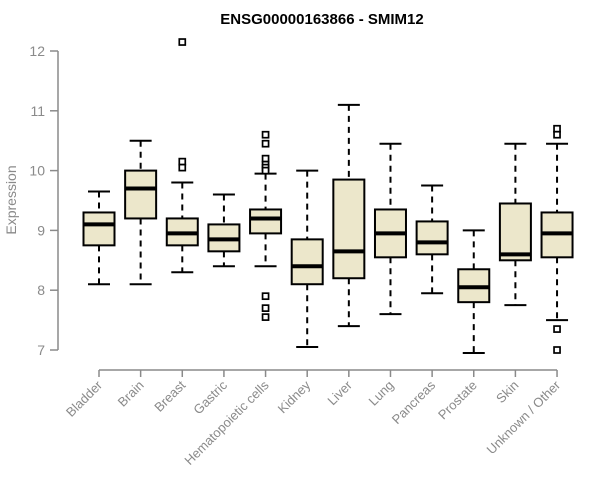 The width and height of the screenshot is (600, 500). I want to click on y-tick-label: 7, so click(41, 350).